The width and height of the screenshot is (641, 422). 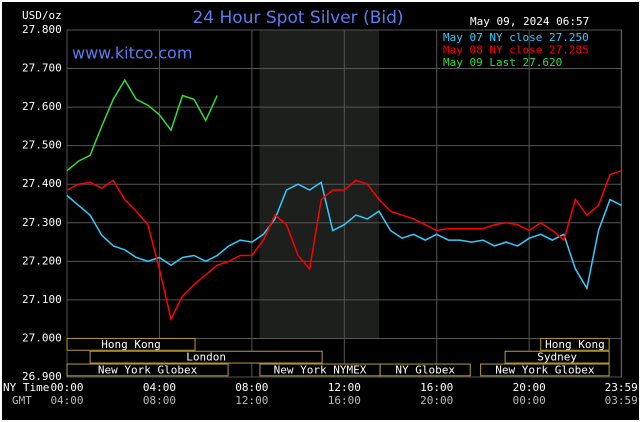 What do you see at coordinates (251, 387) in the screenshot?
I see `x-tick-label: 08:00` at bounding box center [251, 387].